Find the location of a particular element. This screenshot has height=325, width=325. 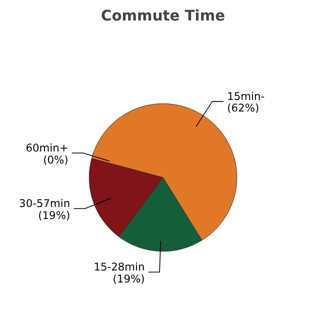

slice-label: 15min- is located at coordinates (246, 96).